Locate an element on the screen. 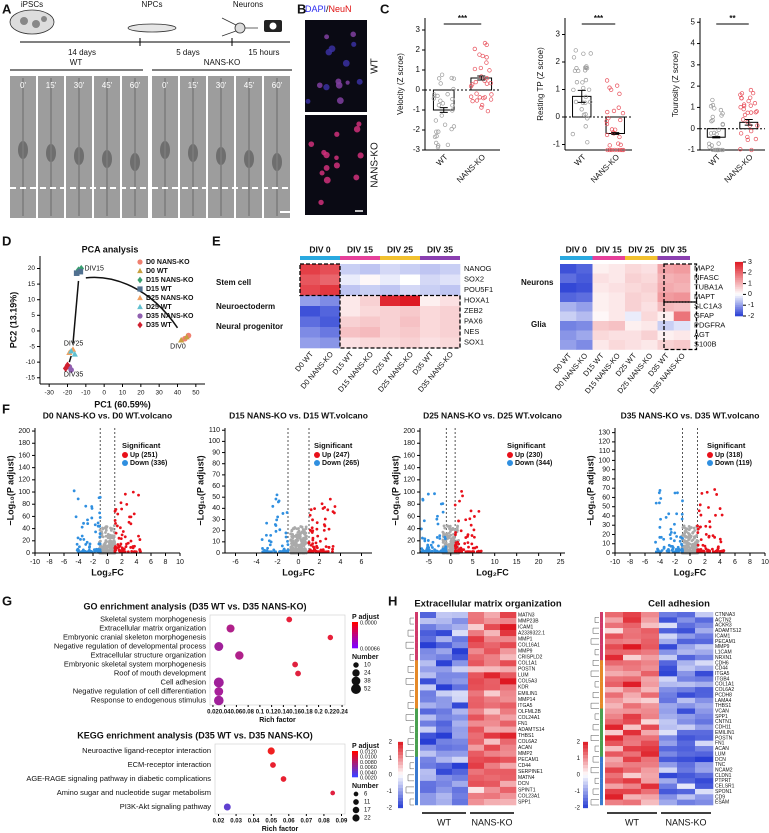  row-group-label: Neurons is located at coordinates (537, 282).